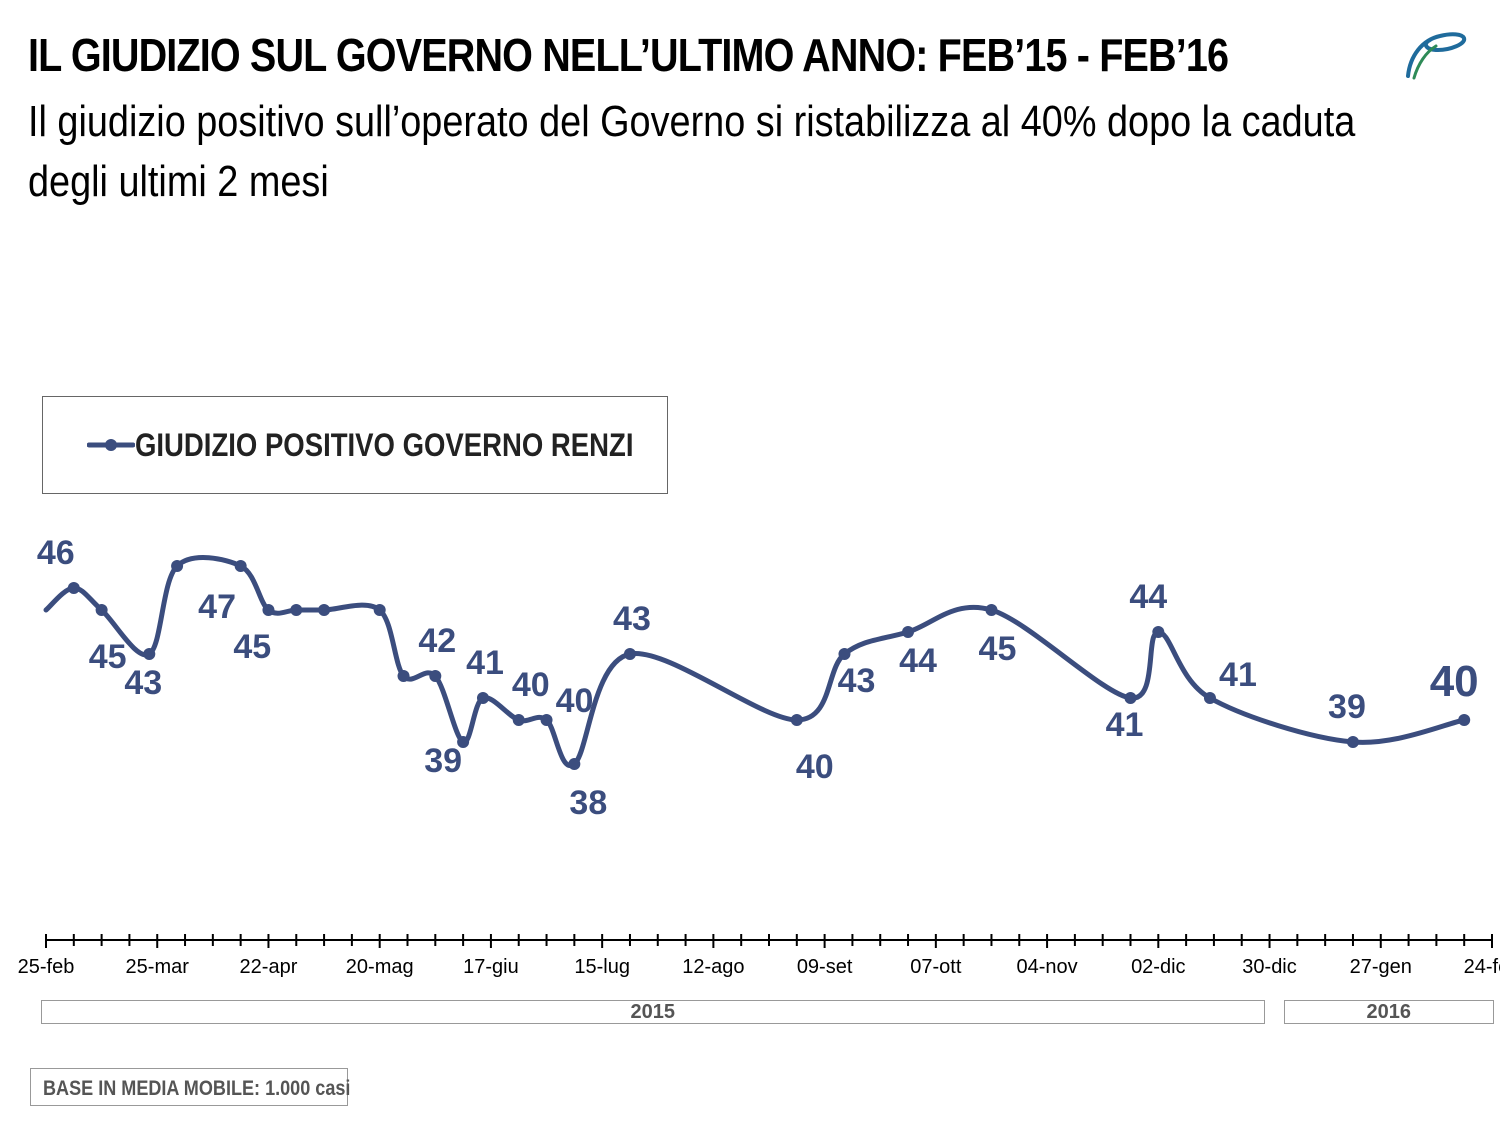  What do you see at coordinates (197, 1088) in the screenshot?
I see `base-note: BASE IN MEDIA MOBILE: 1.000 casi` at bounding box center [197, 1088].